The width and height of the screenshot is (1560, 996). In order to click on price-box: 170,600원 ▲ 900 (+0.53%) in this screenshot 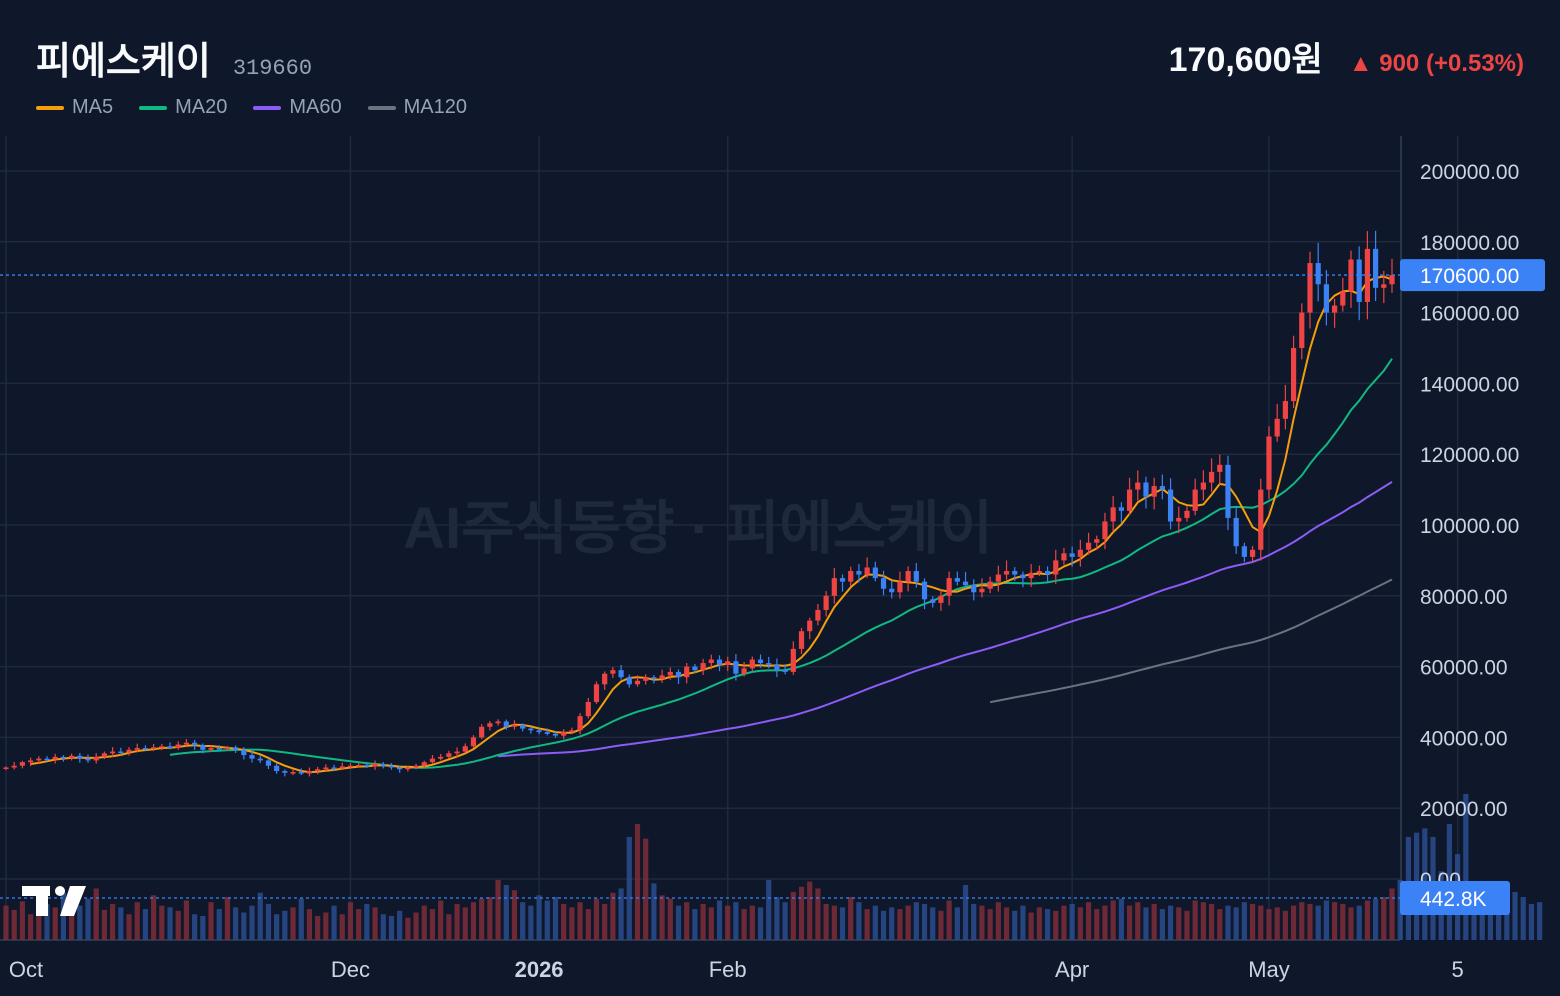, I will do `click(1346, 56)`.